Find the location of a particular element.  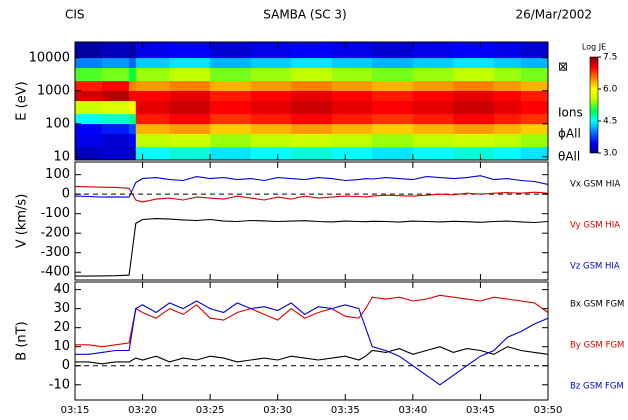

y-axis-label: B (nT) is located at coordinates (22, 340).